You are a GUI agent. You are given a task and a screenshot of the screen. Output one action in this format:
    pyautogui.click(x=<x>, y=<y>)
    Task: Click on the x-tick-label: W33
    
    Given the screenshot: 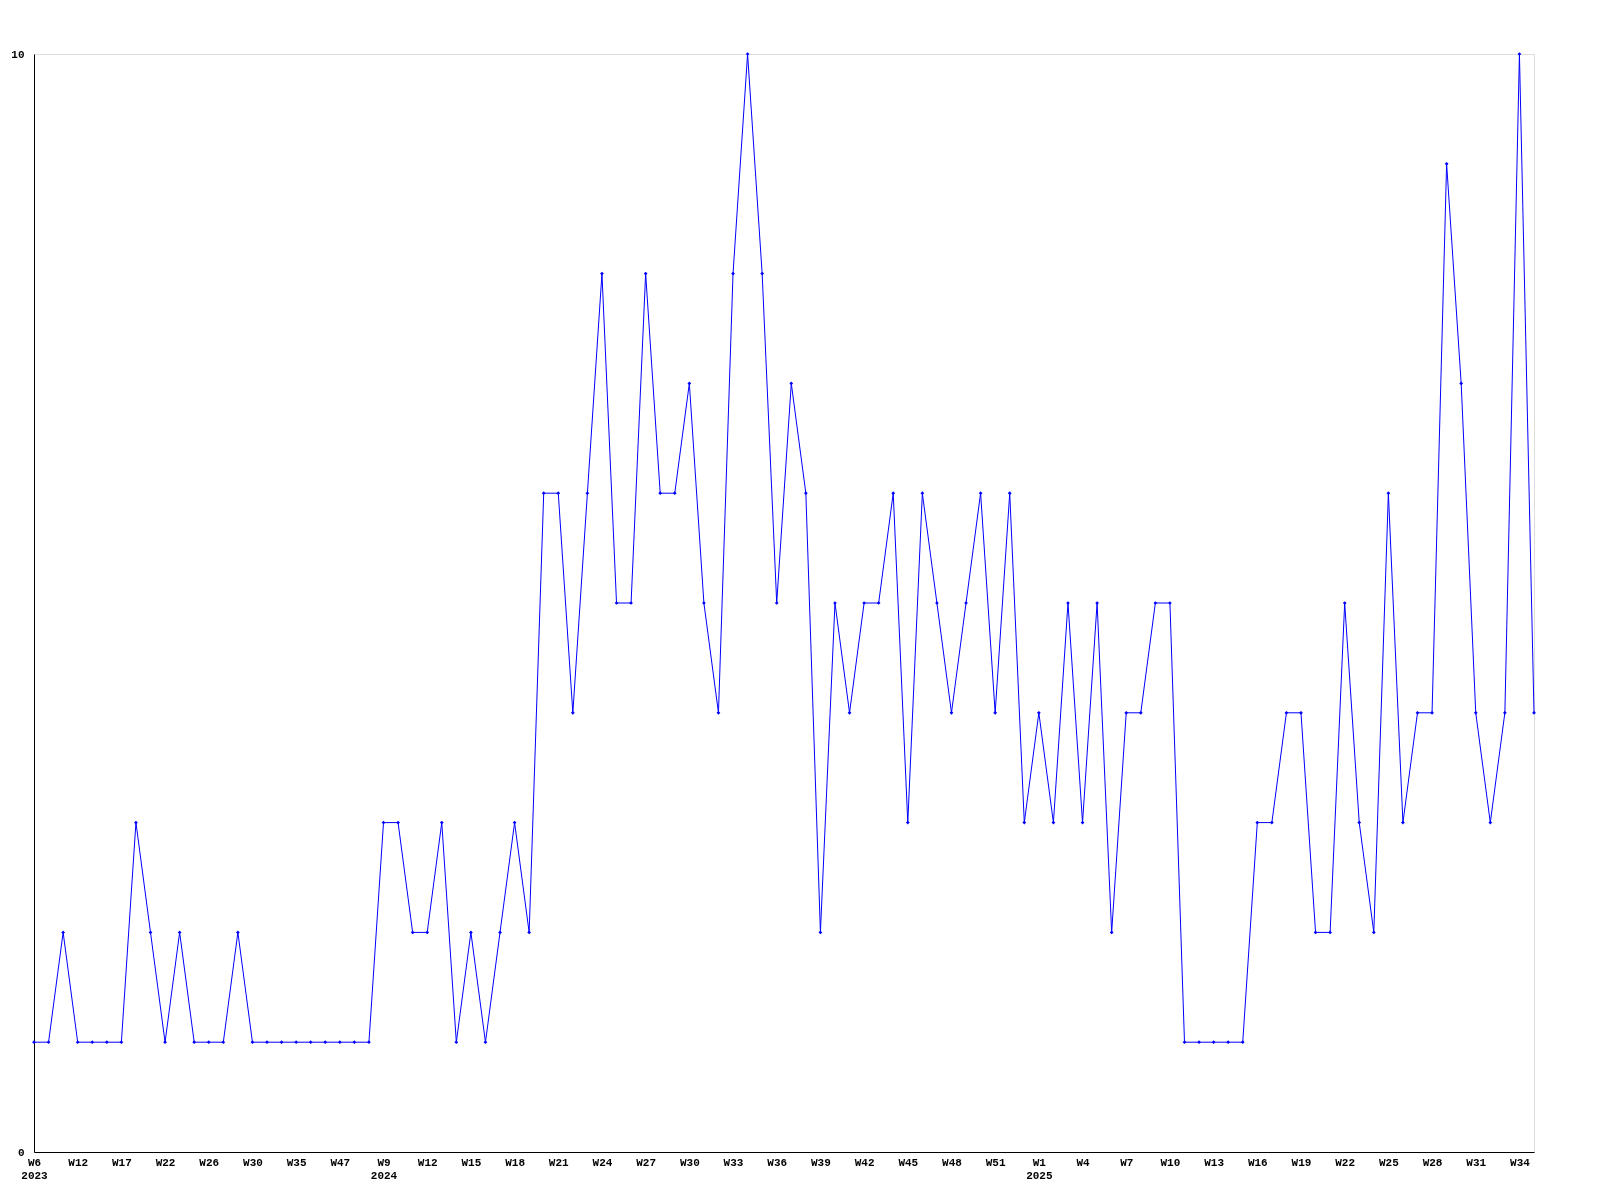 What is the action you would take?
    pyautogui.click(x=733, y=1162)
    